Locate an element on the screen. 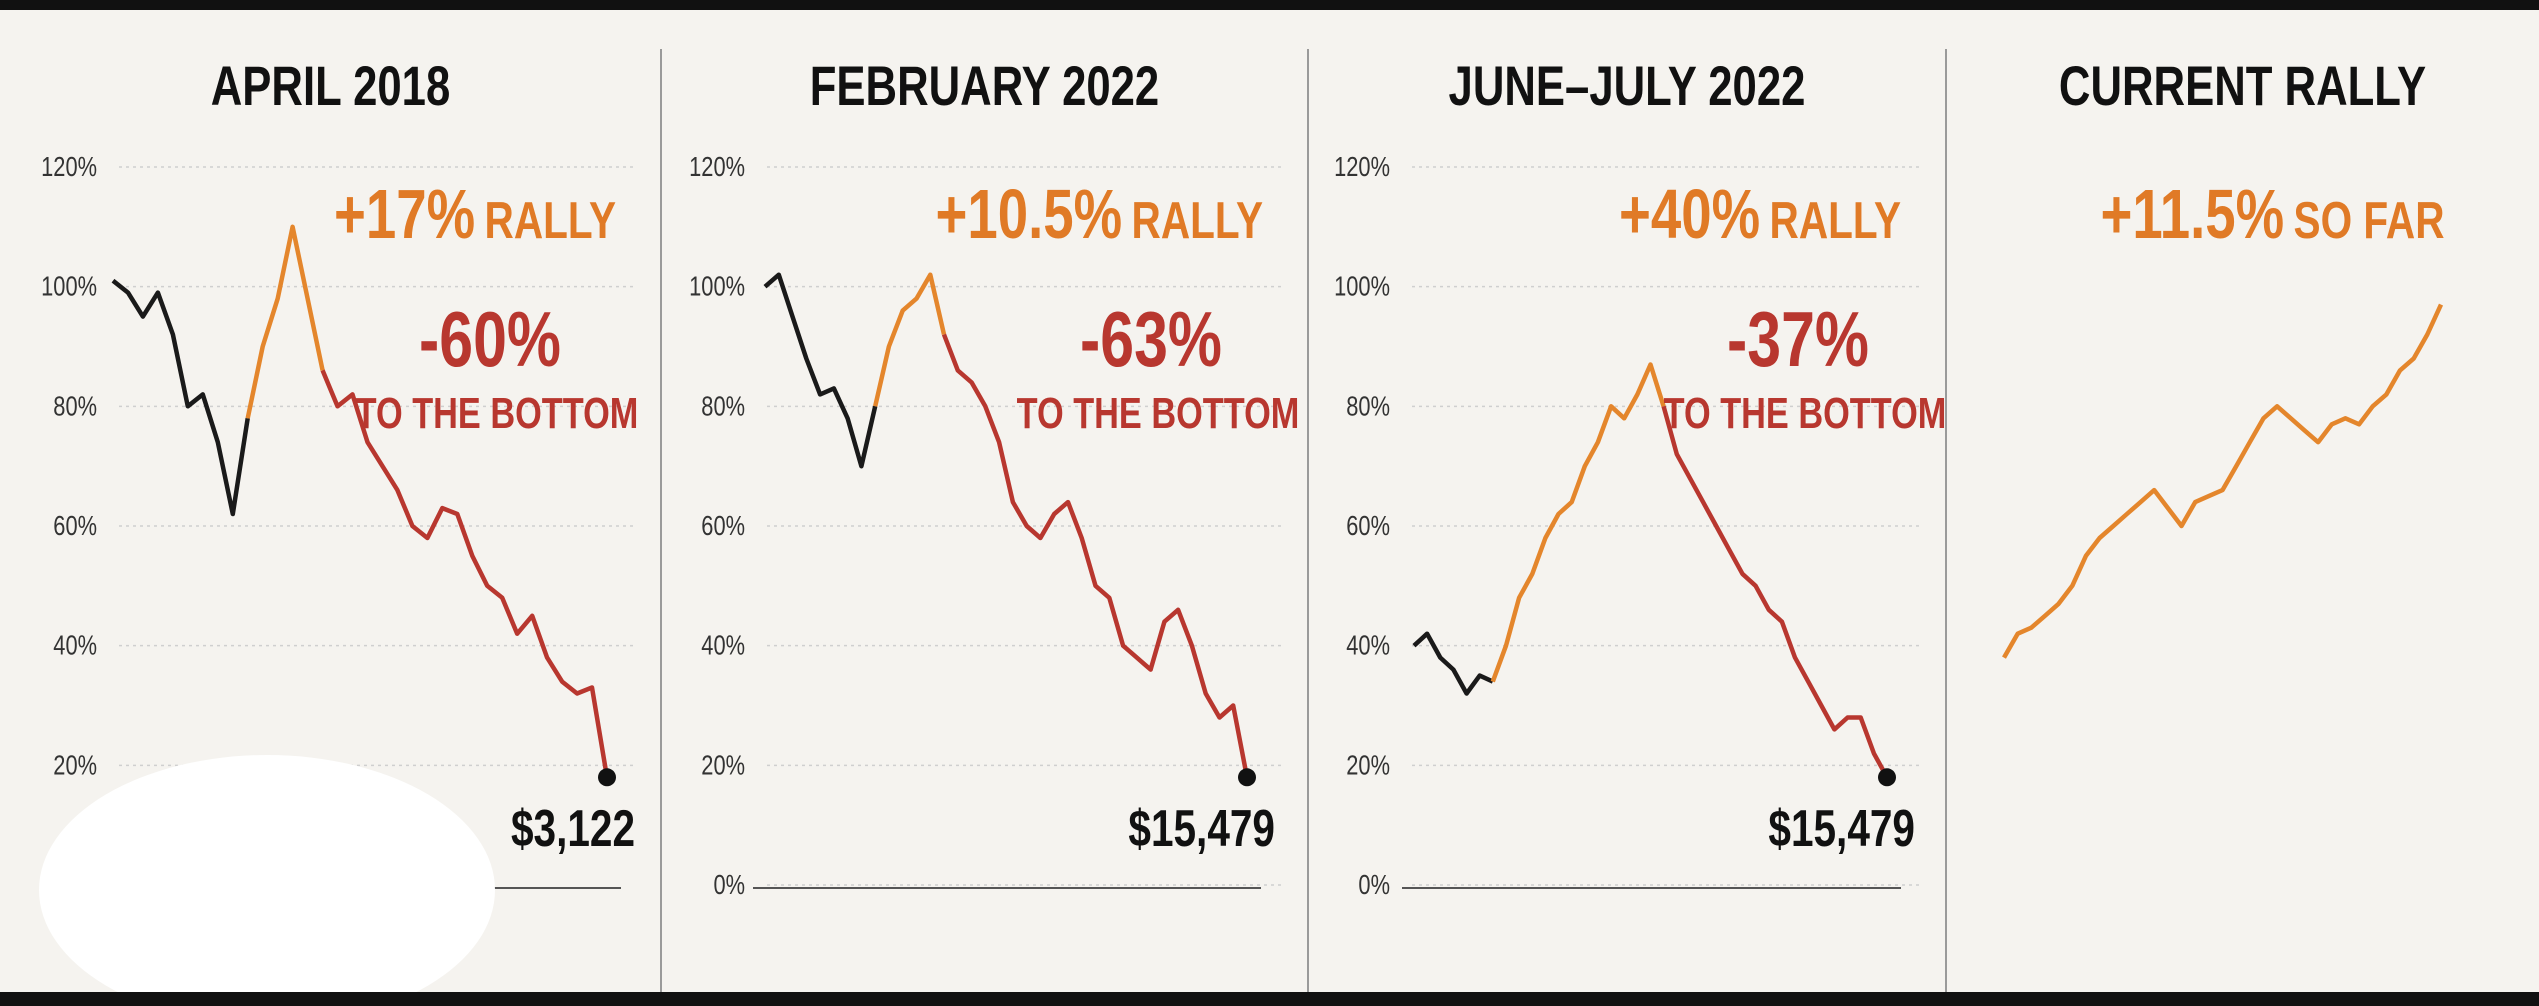 The image size is (2539, 1006). rally-label: +40% RALLY is located at coordinates (1760, 215).